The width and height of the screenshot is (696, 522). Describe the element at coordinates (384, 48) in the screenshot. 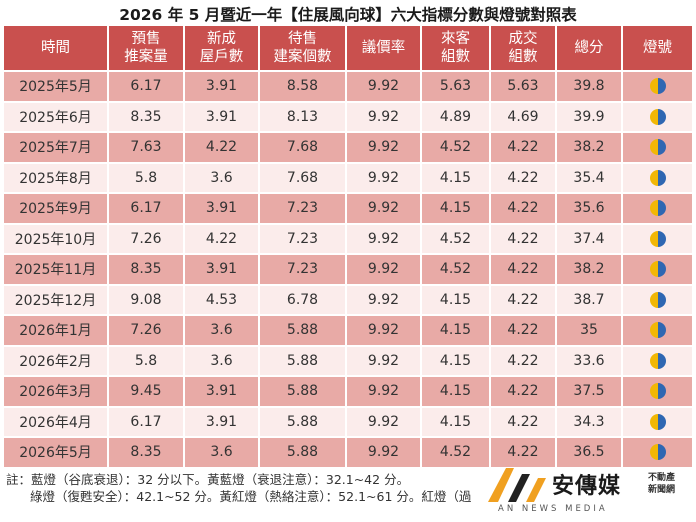

I see `header-bargain: 議價率` at that location.